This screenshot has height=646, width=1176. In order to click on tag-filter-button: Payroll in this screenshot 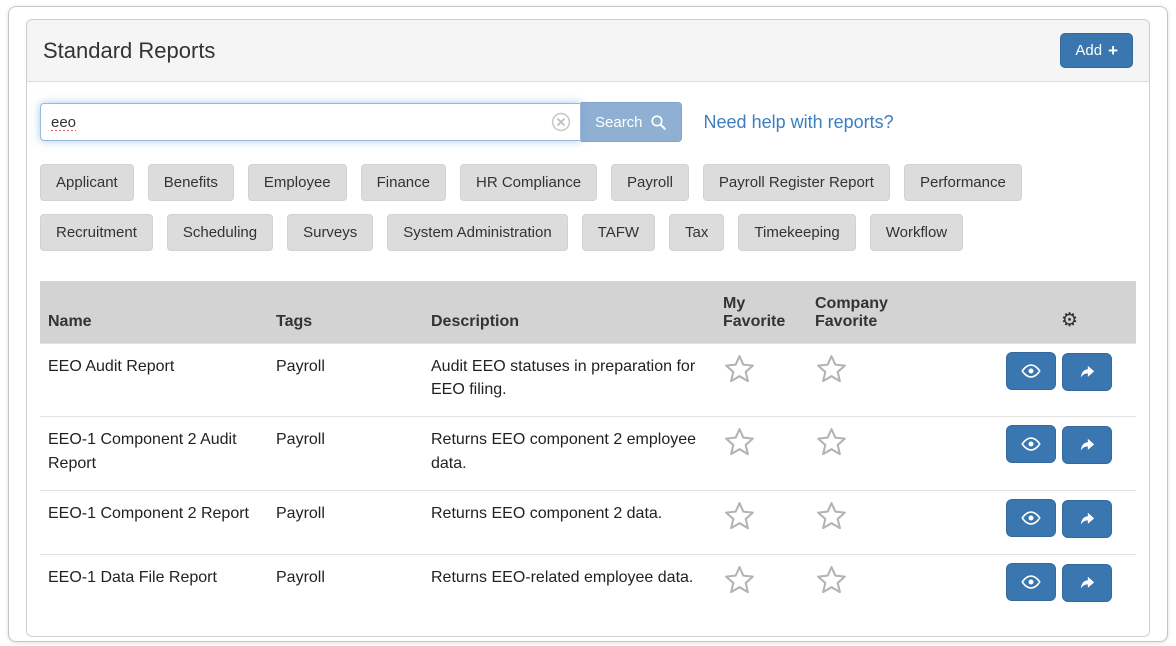, I will do `click(650, 182)`.